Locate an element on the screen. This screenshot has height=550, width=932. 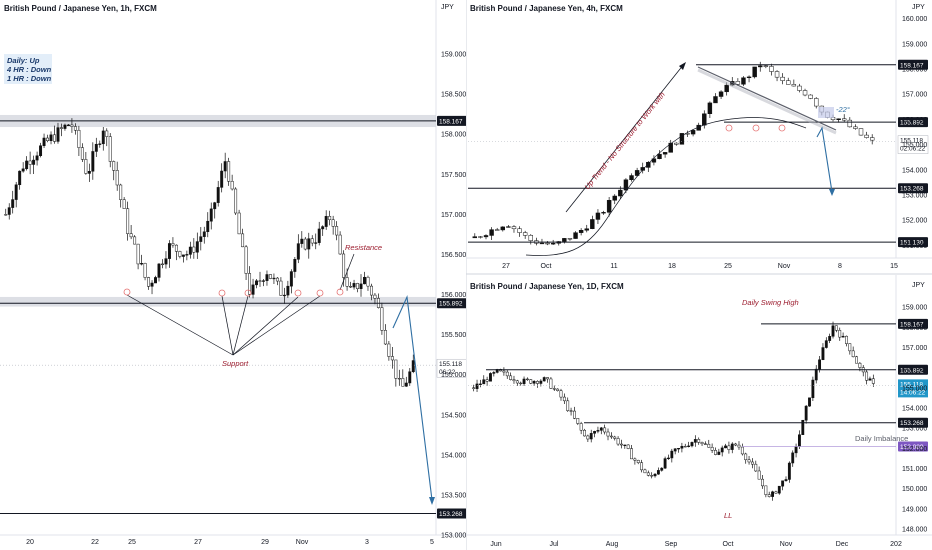
x-tick-label: 5 is located at coordinates (432, 542).